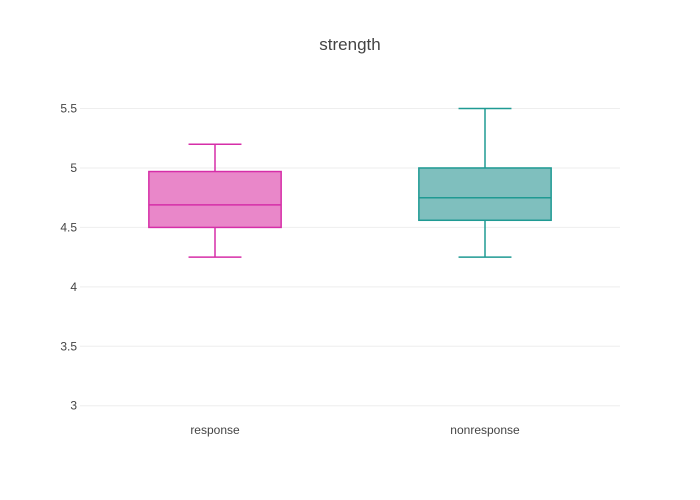  I want to click on y-axis-ticks: 3 3.5 4 4.5 5 5.5, so click(68, 257).